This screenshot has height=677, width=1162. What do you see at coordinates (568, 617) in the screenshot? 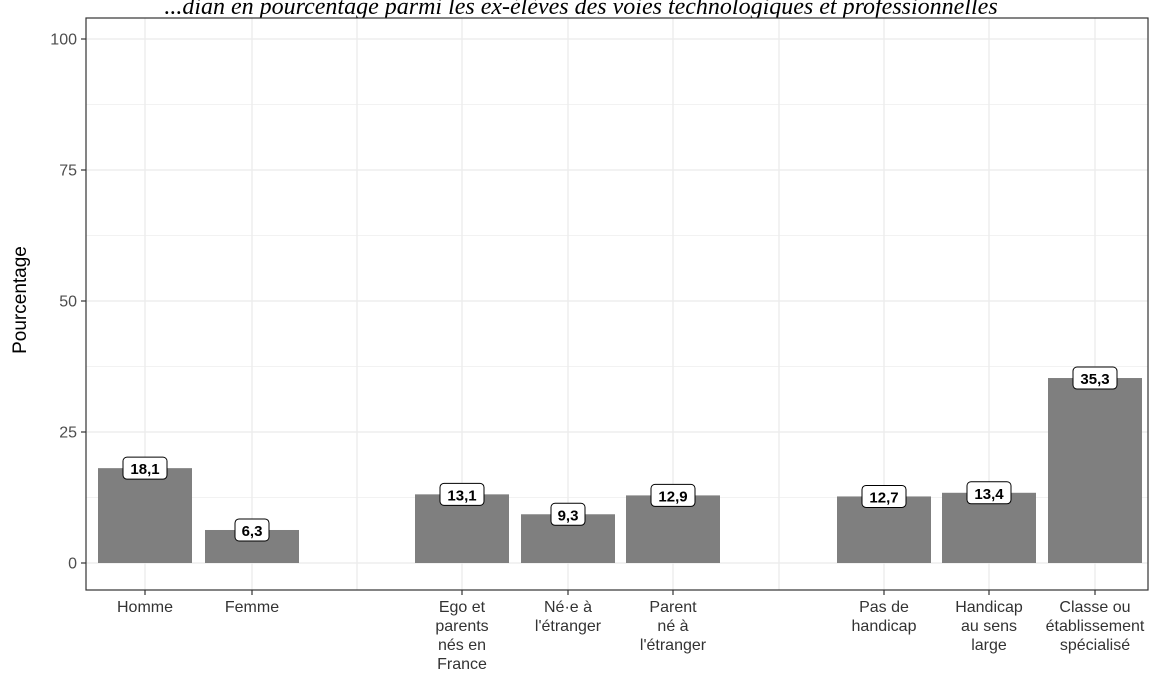
I see `x-tick-label: Né·e à l'étranger` at bounding box center [568, 617].